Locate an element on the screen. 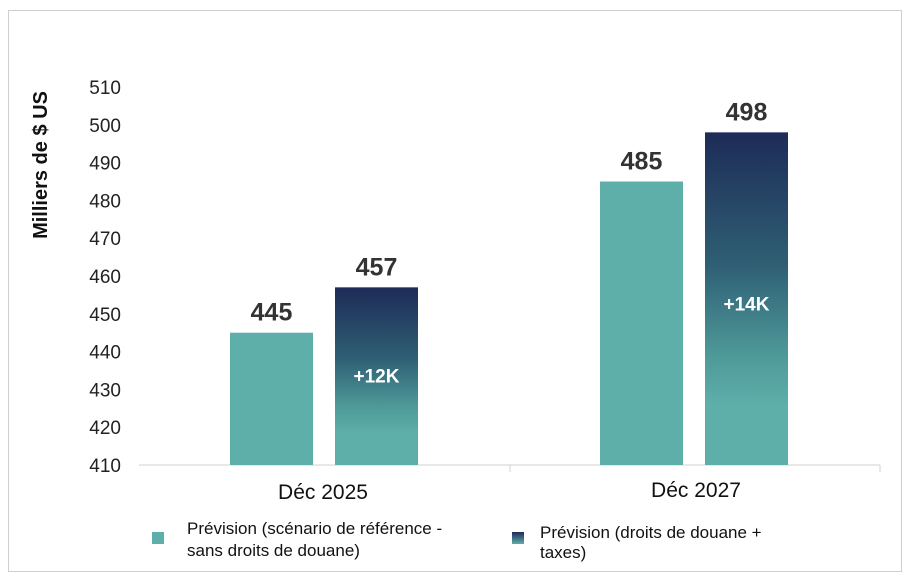 Image resolution: width=912 pixels, height=579 pixels. y-tick-label: 480 is located at coordinates (105, 201).